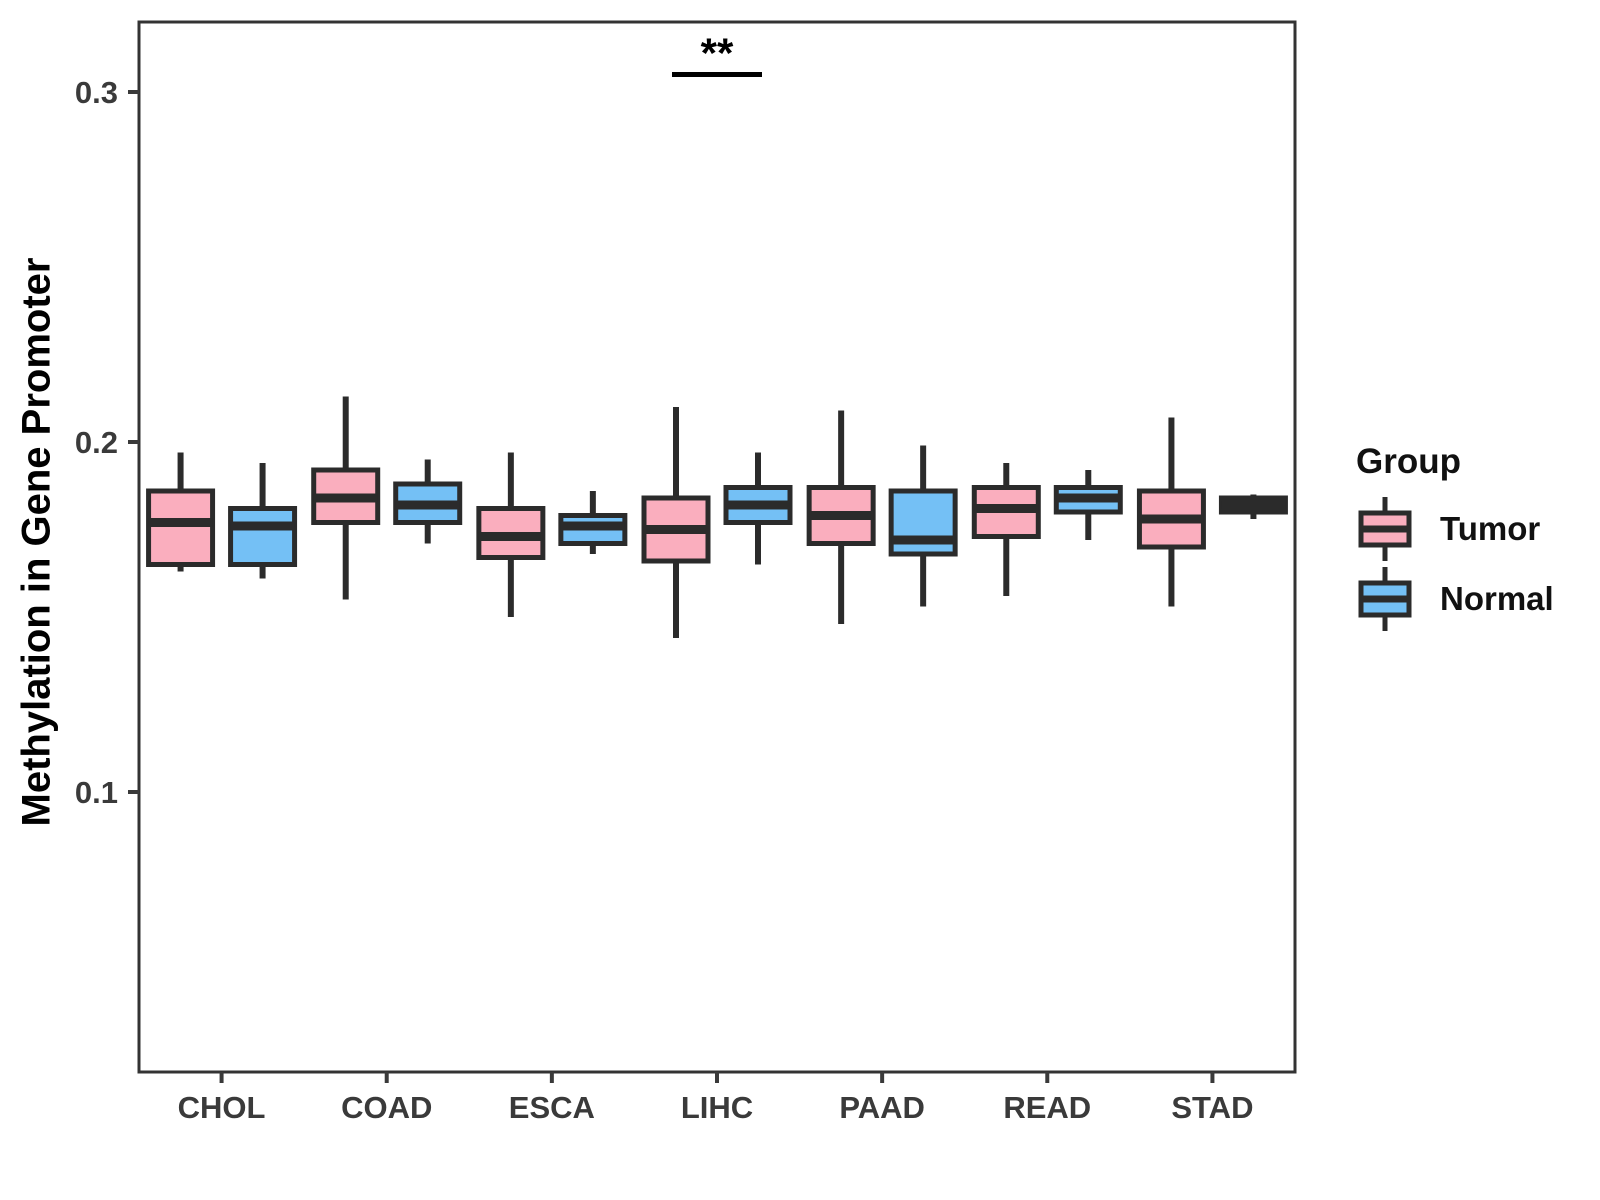 This screenshot has height=1200, width=1600. Describe the element at coordinates (1408, 461) in the screenshot. I see `legend-title: Group` at that location.